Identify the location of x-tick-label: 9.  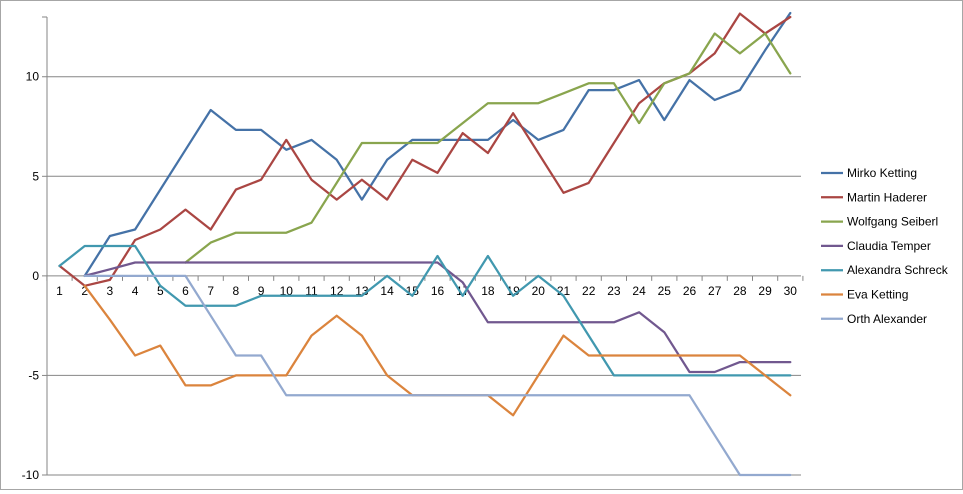
(261, 291).